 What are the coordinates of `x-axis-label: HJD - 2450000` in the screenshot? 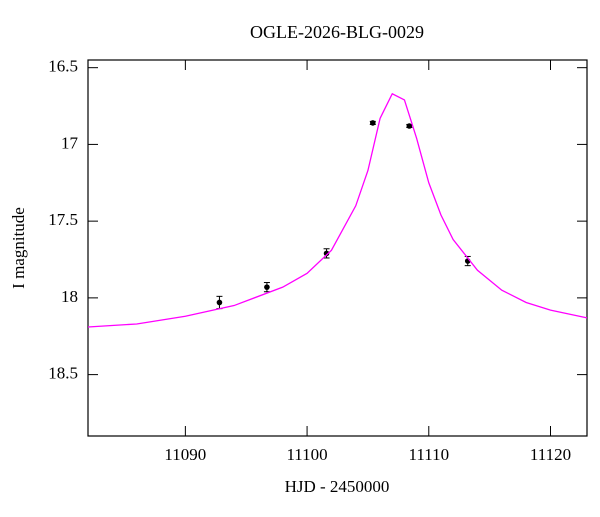 It's located at (337, 486).